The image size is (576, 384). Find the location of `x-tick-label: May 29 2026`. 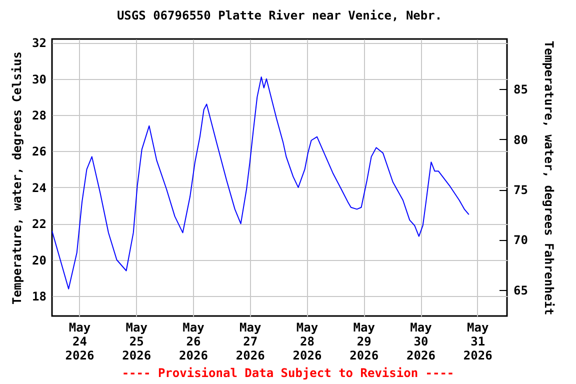

x-tick-label: May 29 2026 is located at coordinates (364, 341).